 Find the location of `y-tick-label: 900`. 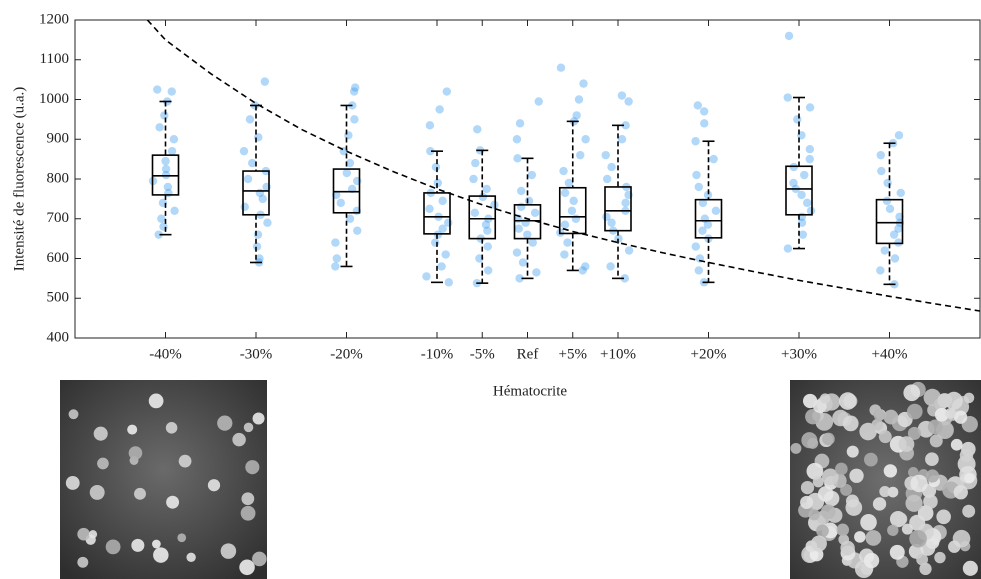

y-tick-label: 900 is located at coordinates (58, 139).